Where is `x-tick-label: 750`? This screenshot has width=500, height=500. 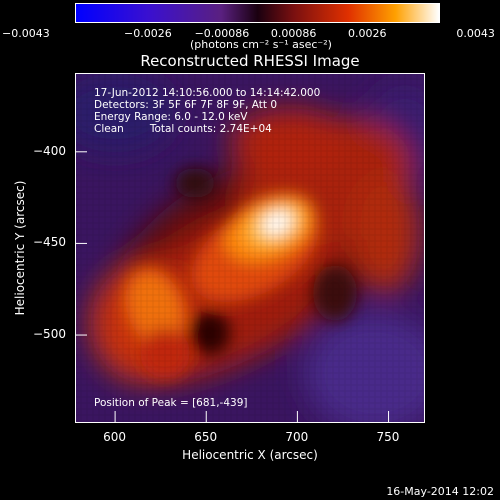 x-tick-label: 750 is located at coordinates (388, 437).